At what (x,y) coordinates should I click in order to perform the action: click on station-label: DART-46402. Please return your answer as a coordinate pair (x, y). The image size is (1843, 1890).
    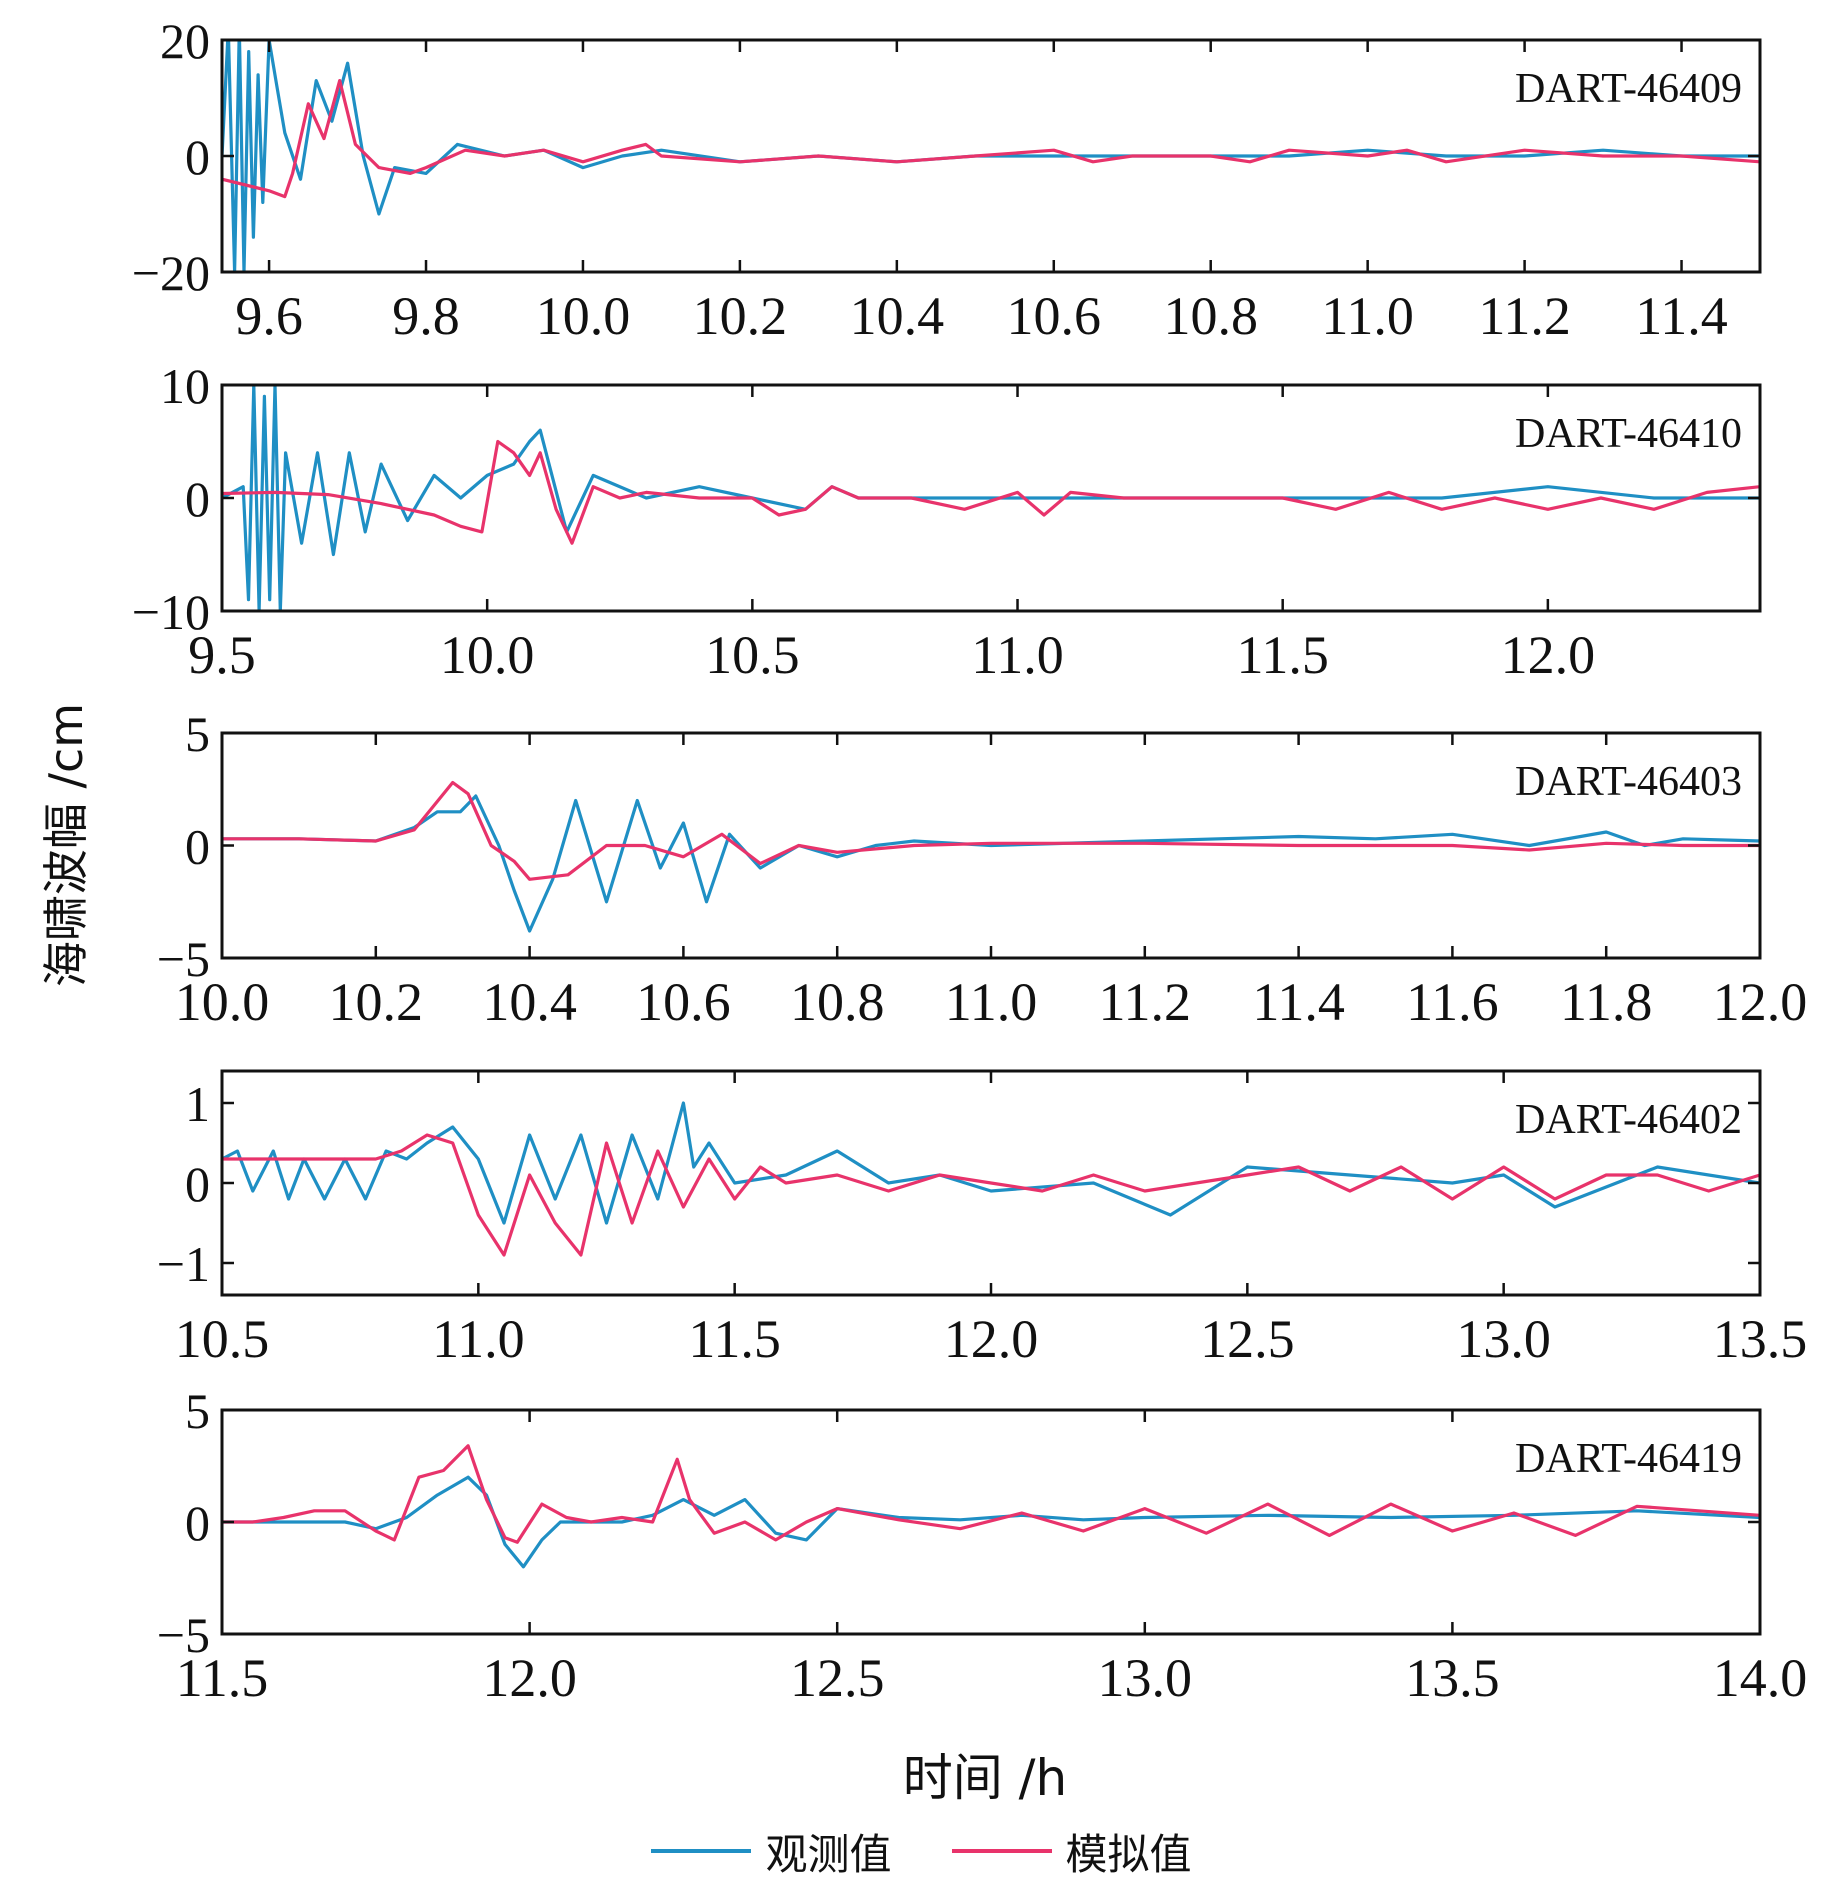
    Looking at the image, I should click on (1628, 1120).